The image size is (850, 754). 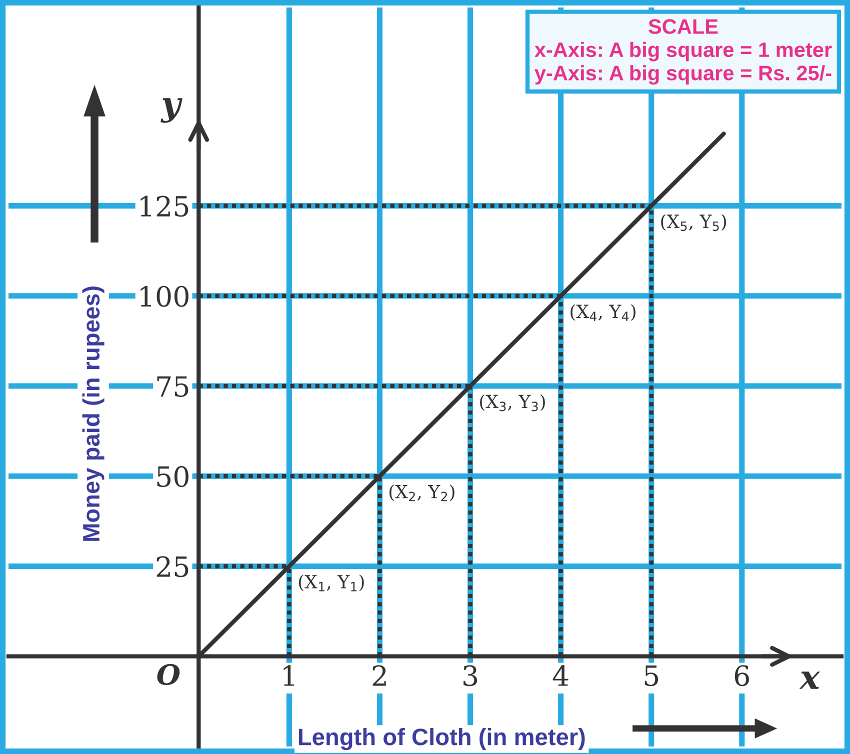 What do you see at coordinates (560, 675) in the screenshot?
I see `x-tick-label: 4` at bounding box center [560, 675].